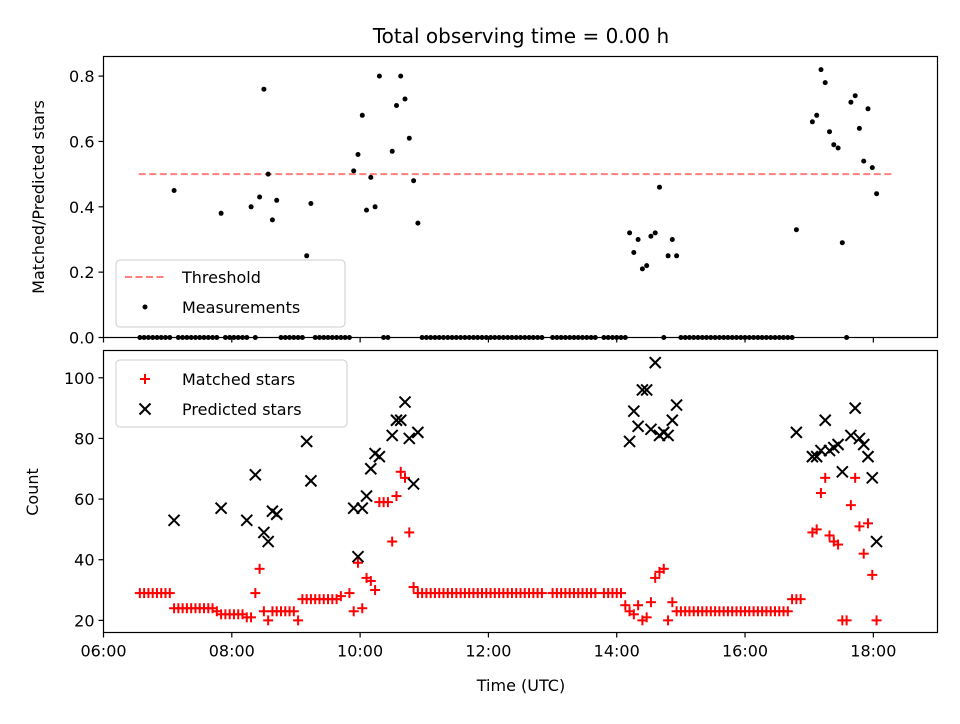 The image size is (960, 724). What do you see at coordinates (488, 651) in the screenshot?
I see `x-tick-label: 12:00` at bounding box center [488, 651].